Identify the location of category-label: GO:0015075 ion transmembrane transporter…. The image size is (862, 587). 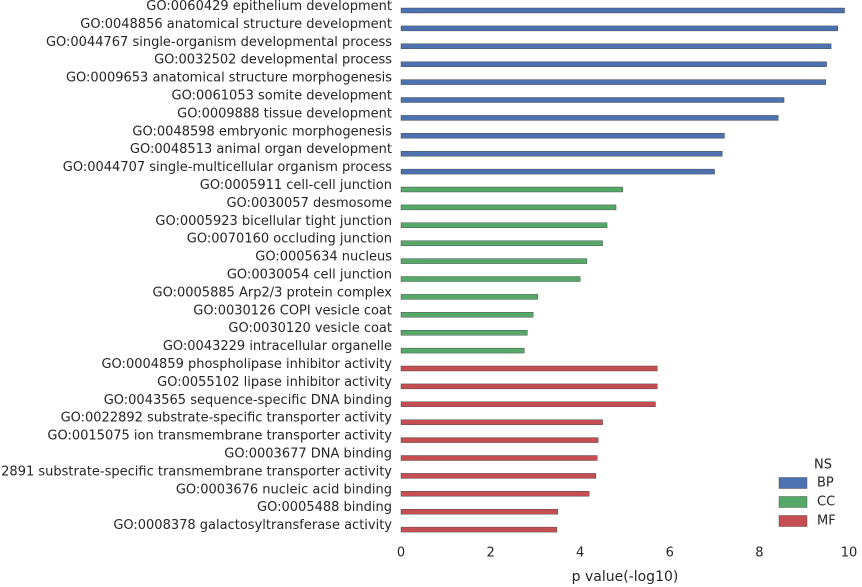
(219, 436).